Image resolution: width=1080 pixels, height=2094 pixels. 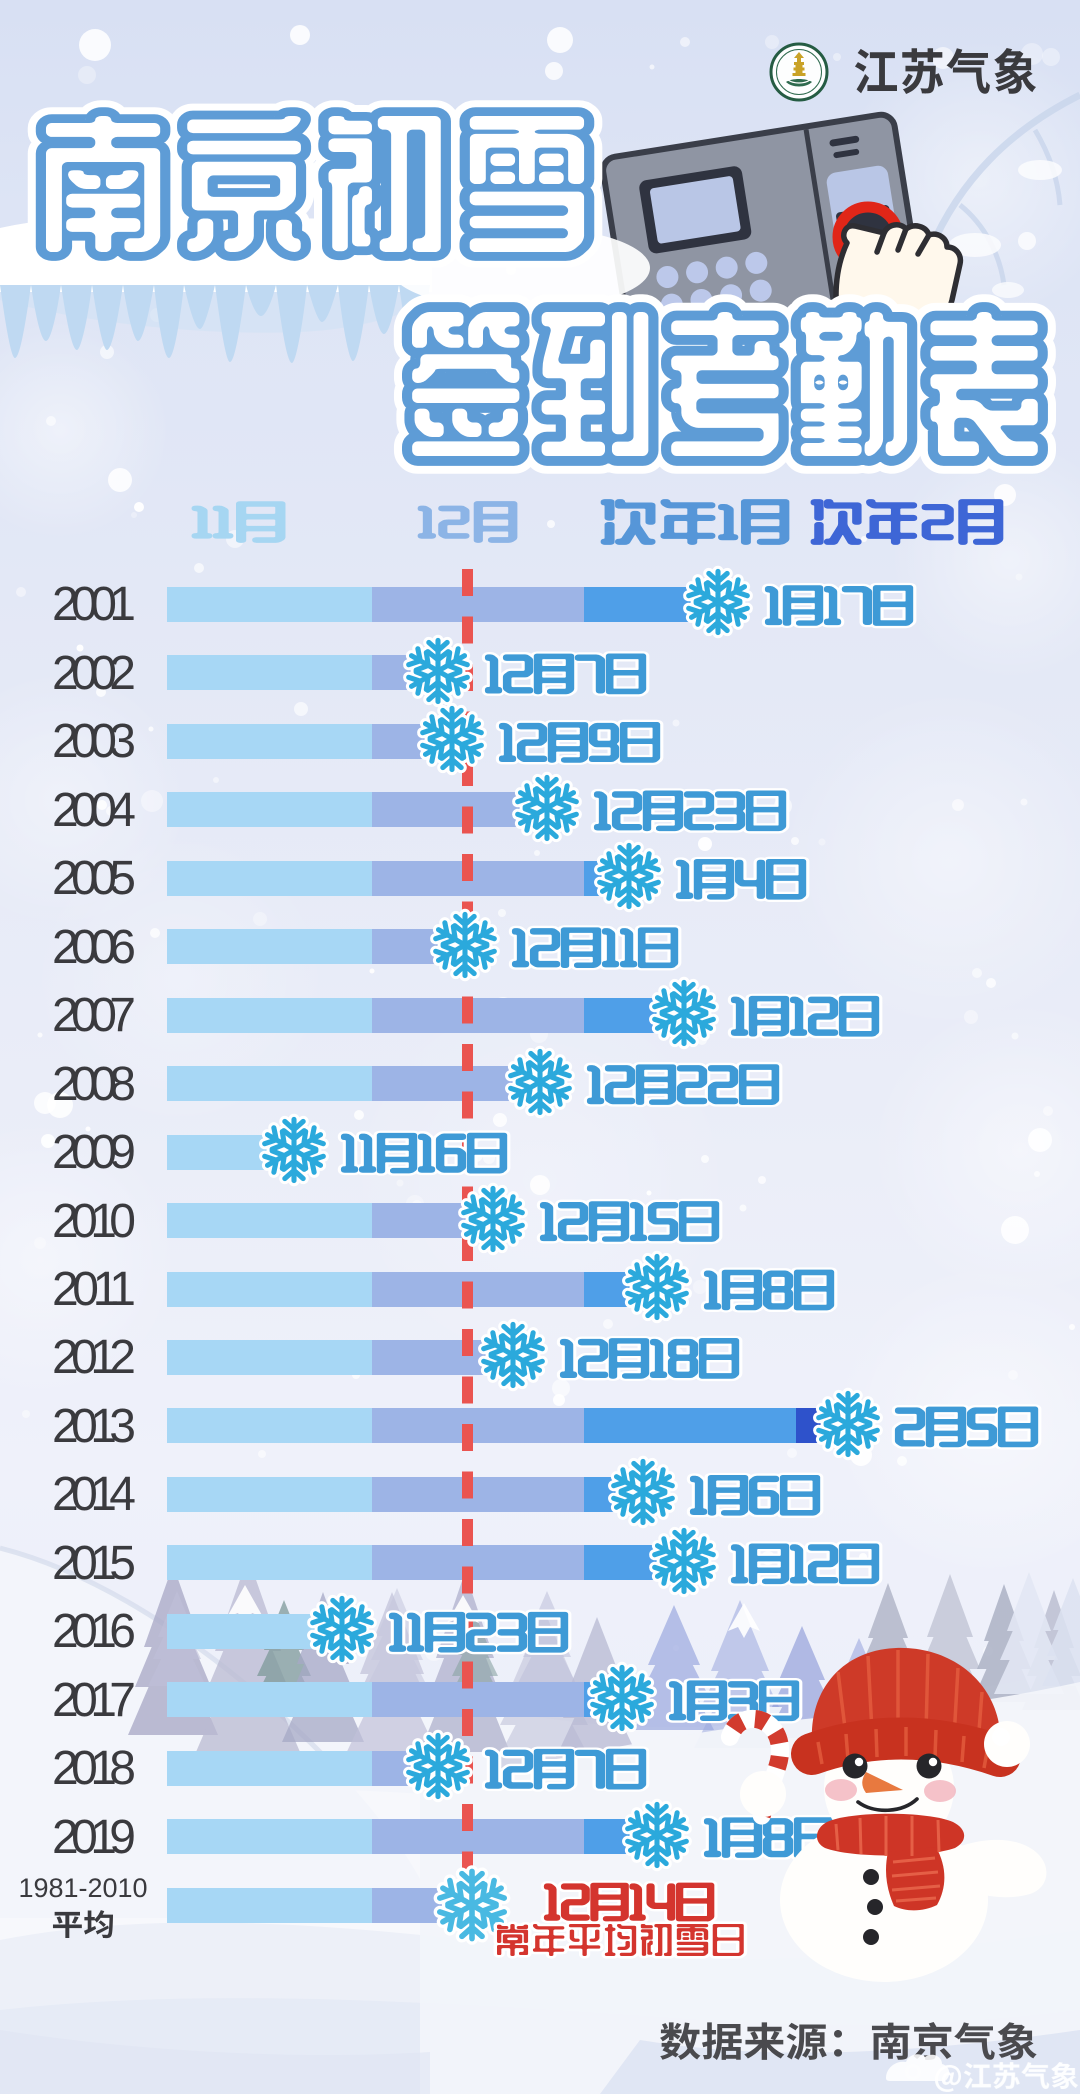 What do you see at coordinates (94, 604) in the screenshot?
I see `svg-text: 2001` at bounding box center [94, 604].